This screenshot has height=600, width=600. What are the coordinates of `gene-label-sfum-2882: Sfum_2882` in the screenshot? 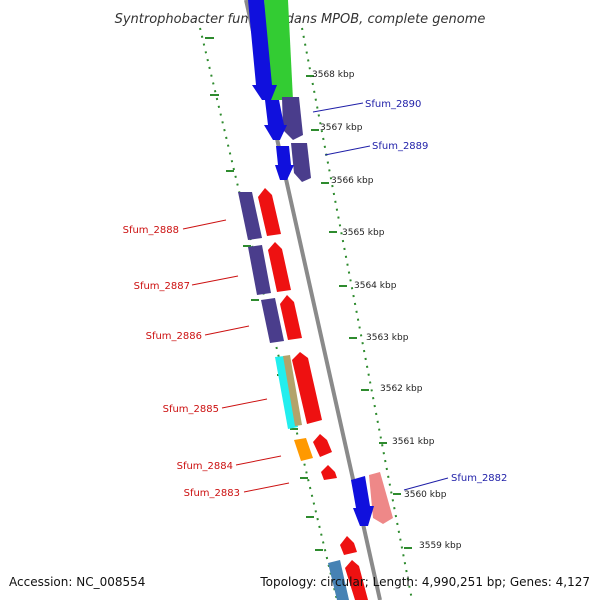 It's located at (479, 478).